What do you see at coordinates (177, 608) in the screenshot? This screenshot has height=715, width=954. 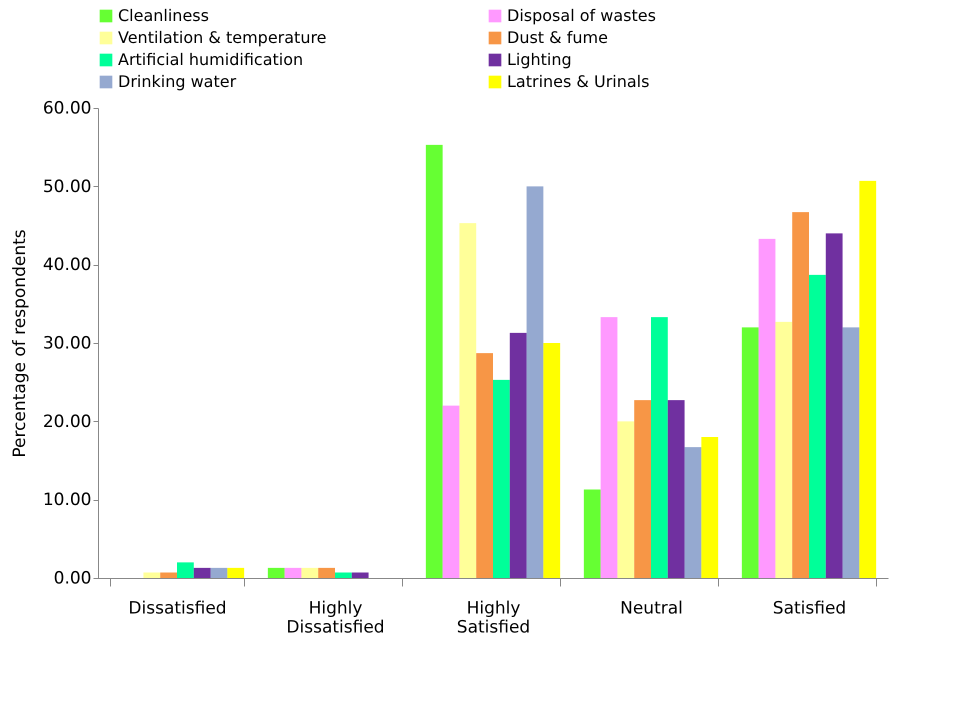 I see `x-tick-label: Dissatisfied` at bounding box center [177, 608].